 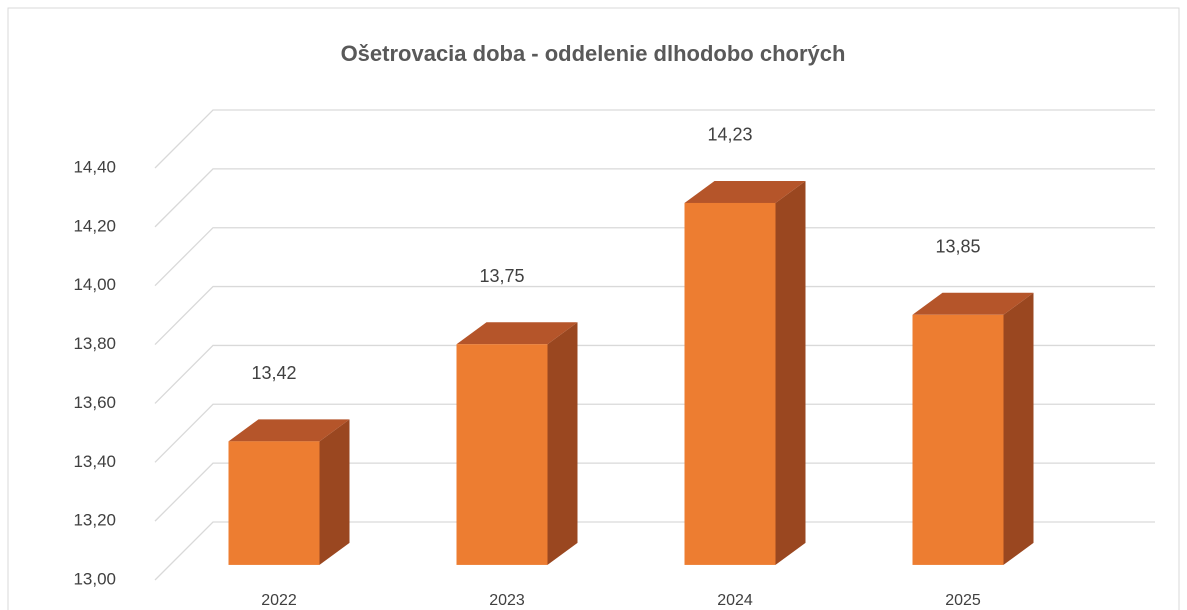 What do you see at coordinates (507, 600) in the screenshot?
I see `x-tick-label: 2023` at bounding box center [507, 600].